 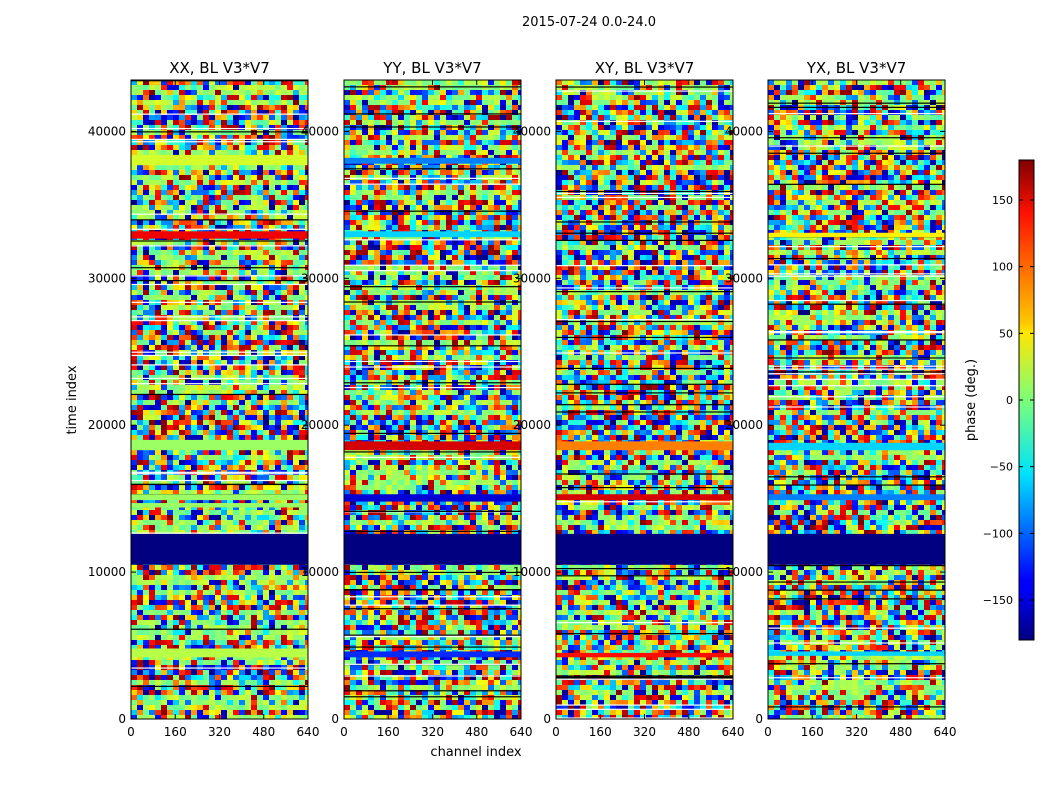 What do you see at coordinates (219, 235) in the screenshot?
I see `heatmap-band` at bounding box center [219, 235].